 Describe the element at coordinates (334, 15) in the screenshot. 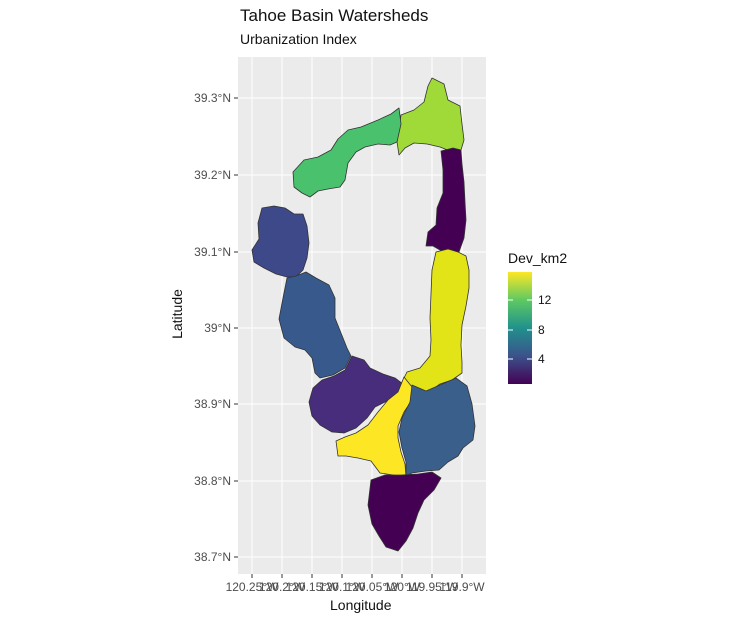

I see `chart-title: Tahoe Basin Watersheds` at that location.